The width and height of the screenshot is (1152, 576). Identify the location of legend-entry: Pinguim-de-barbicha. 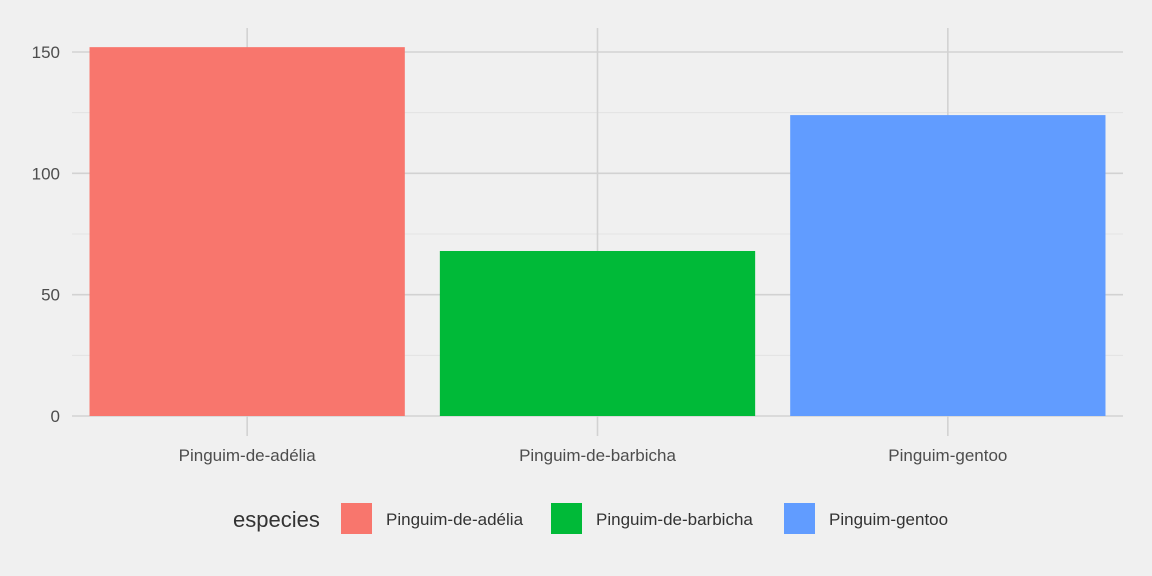
(652, 518).